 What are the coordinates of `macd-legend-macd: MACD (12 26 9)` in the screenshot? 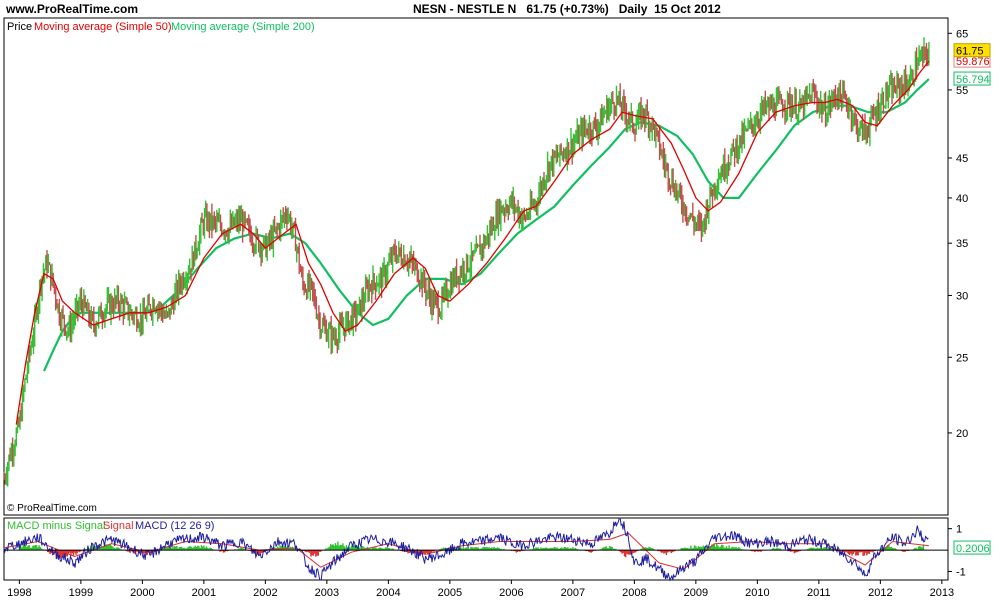 It's located at (174, 526).